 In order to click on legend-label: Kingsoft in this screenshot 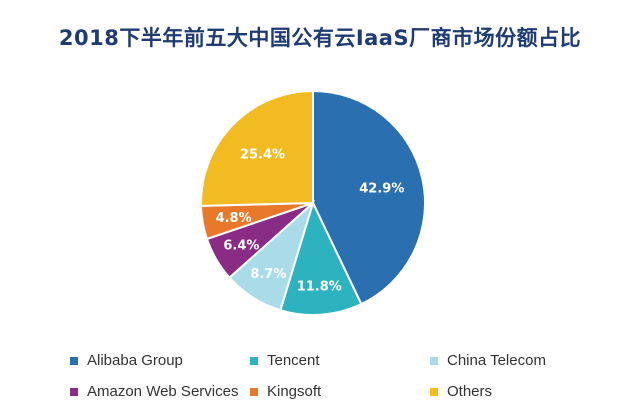, I will do `click(294, 391)`.